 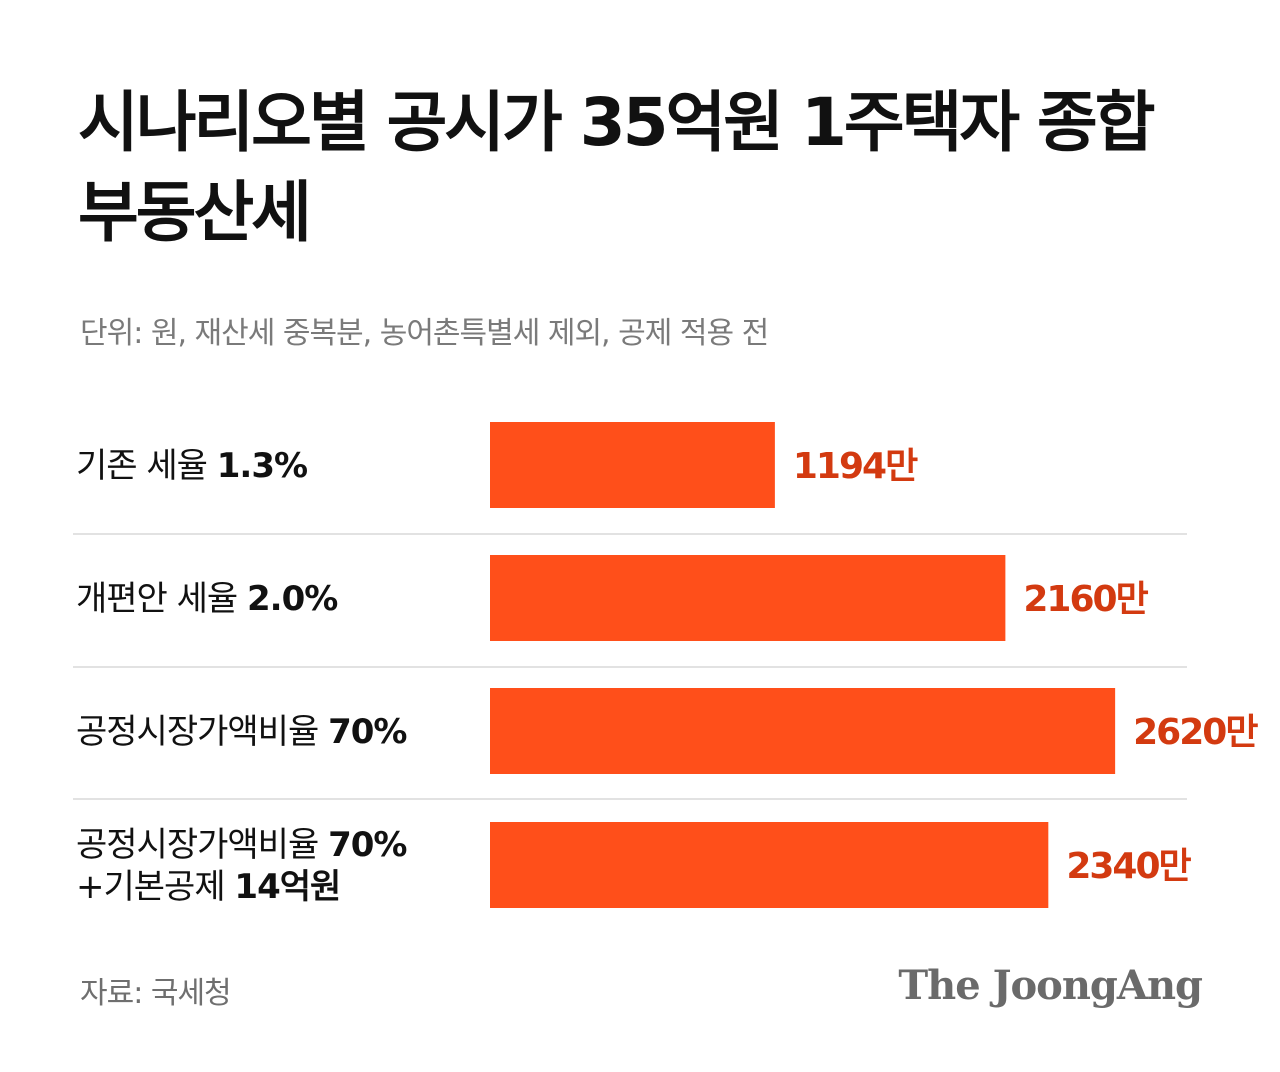 I want to click on value-label: 2160만, so click(x=1085, y=599).